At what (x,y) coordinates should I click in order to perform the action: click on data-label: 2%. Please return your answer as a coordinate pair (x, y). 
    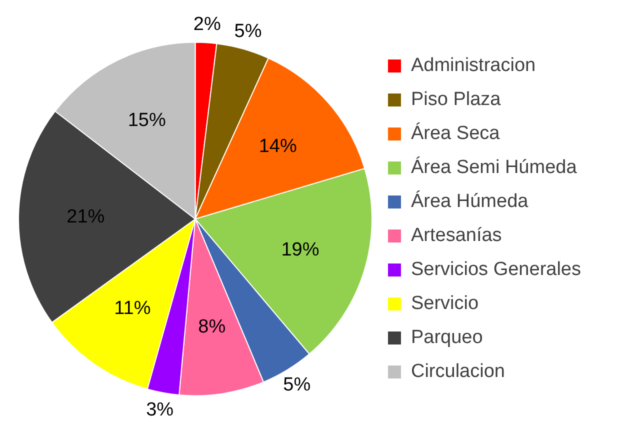
    Looking at the image, I should click on (207, 24).